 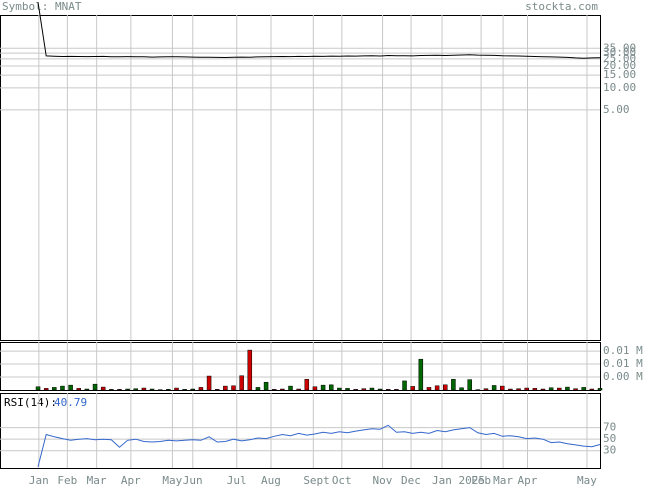 I want to click on y-tick-label: 70, so click(x=609, y=427).